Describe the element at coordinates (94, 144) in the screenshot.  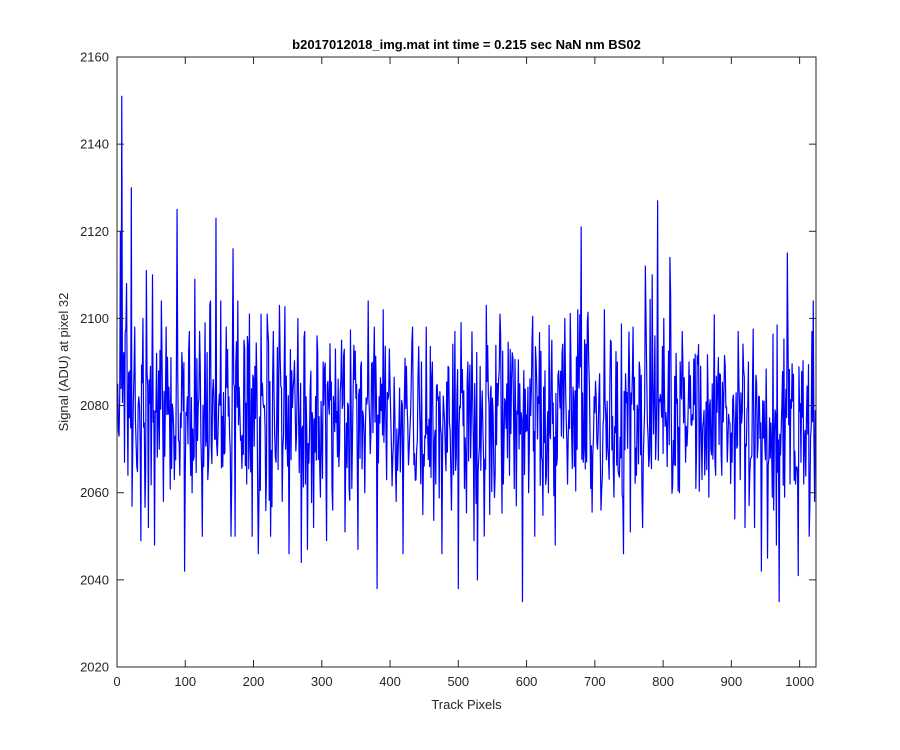
I see `y-tick-label: 2140` at that location.